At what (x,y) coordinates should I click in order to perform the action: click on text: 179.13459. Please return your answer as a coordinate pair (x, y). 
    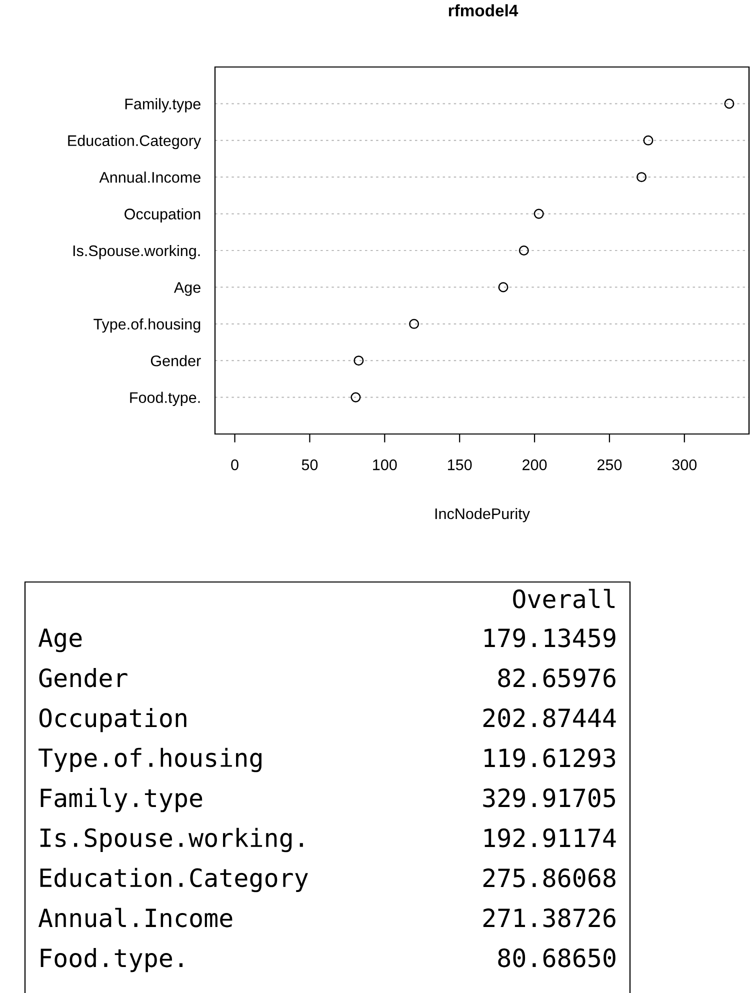
    Looking at the image, I should click on (550, 638).